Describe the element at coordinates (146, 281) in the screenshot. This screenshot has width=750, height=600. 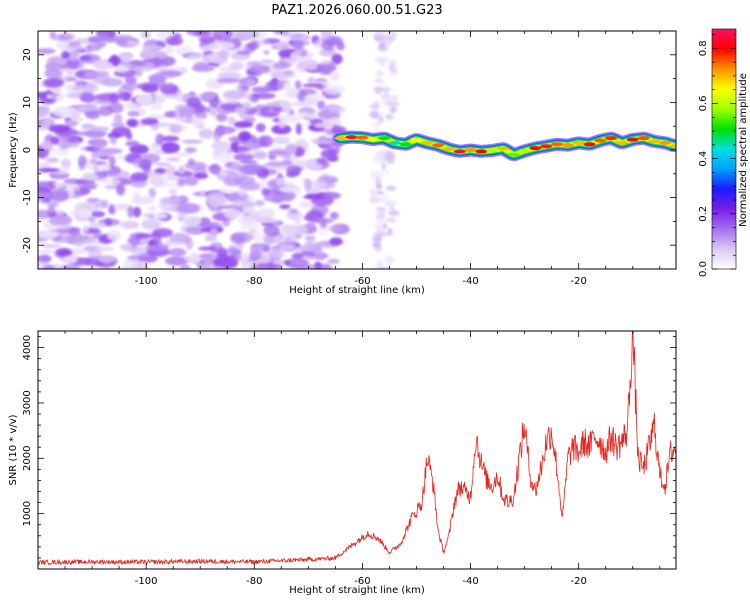
I see `spectrogram-x-tick-label: -100` at that location.